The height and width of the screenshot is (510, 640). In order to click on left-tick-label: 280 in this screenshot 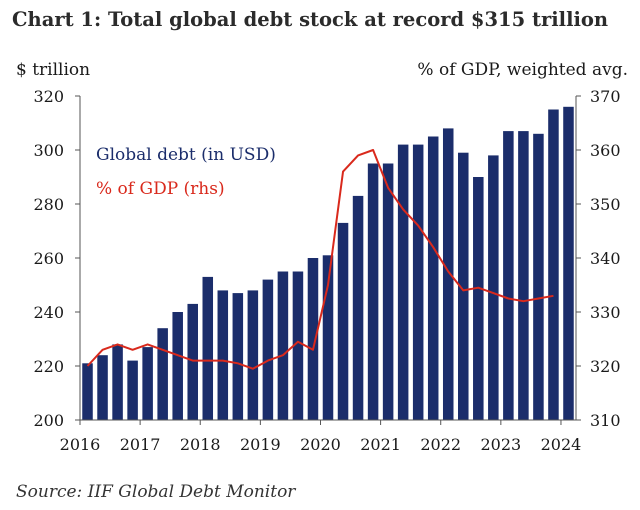, I will do `click(48, 204)`.